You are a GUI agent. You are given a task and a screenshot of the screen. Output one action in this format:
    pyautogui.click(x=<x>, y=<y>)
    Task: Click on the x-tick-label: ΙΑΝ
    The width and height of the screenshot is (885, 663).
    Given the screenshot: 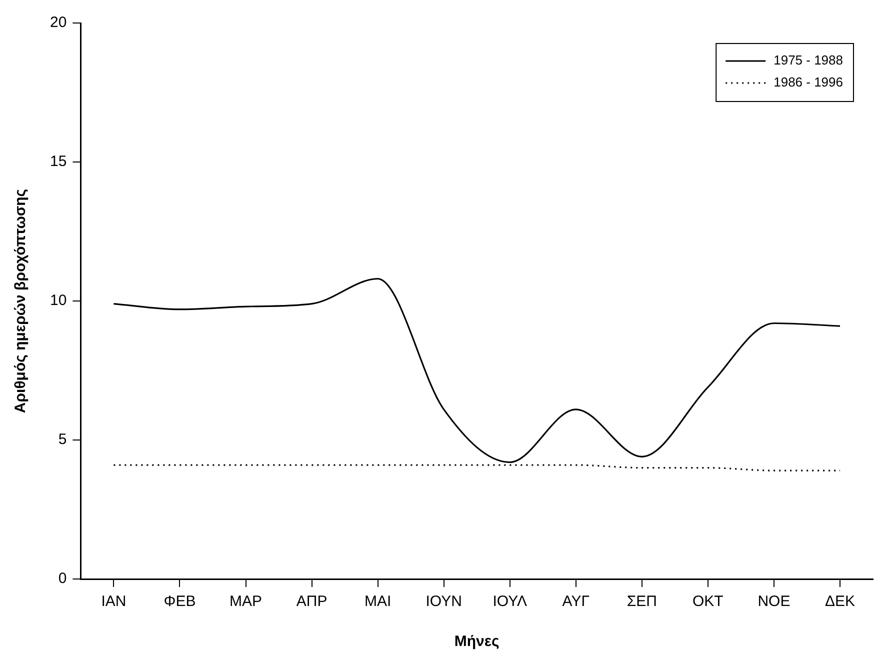 What is the action you would take?
    pyautogui.click(x=113, y=601)
    